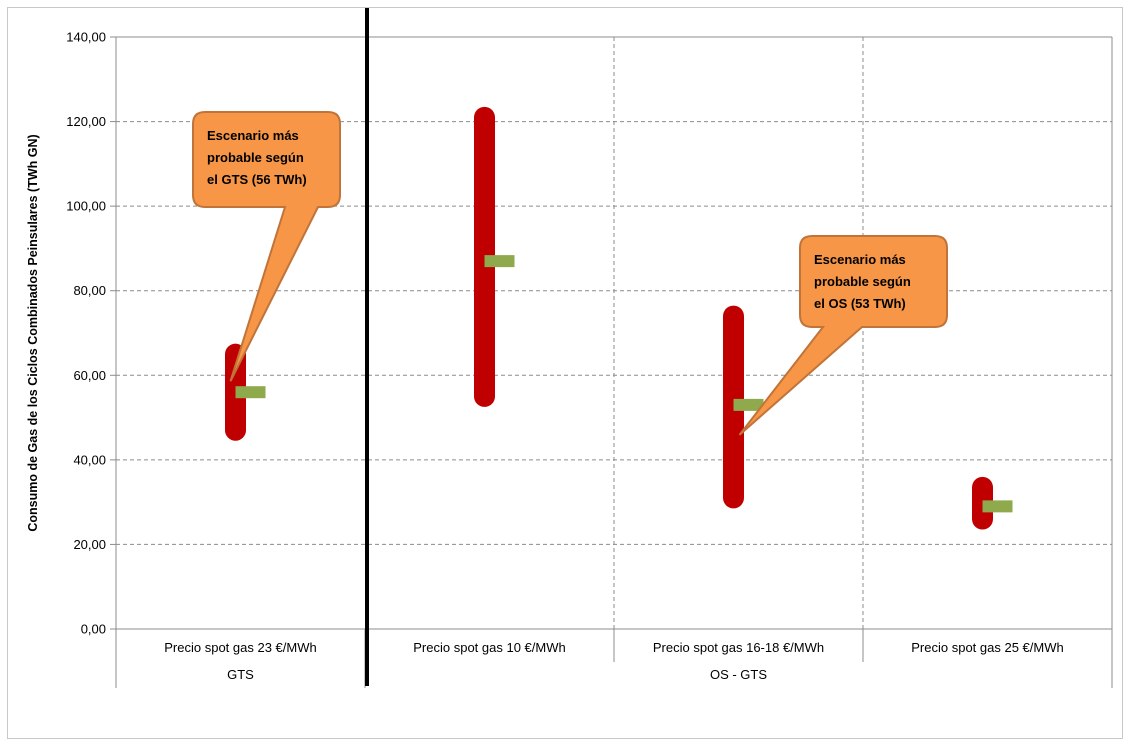  What do you see at coordinates (89, 375) in the screenshot?
I see `y-tick-label: 60,00` at bounding box center [89, 375].